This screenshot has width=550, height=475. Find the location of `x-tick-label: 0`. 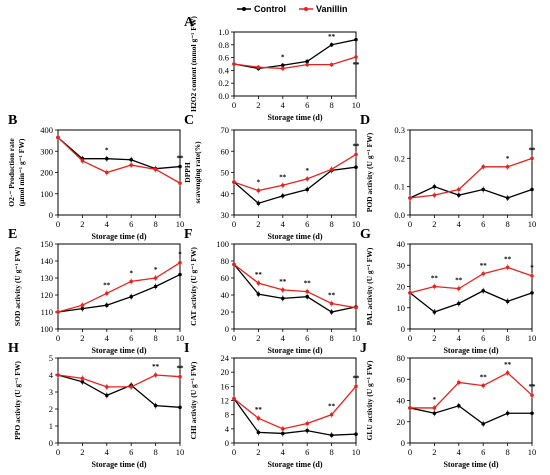

x-tick-label: 0 is located at coordinates (410, 452).